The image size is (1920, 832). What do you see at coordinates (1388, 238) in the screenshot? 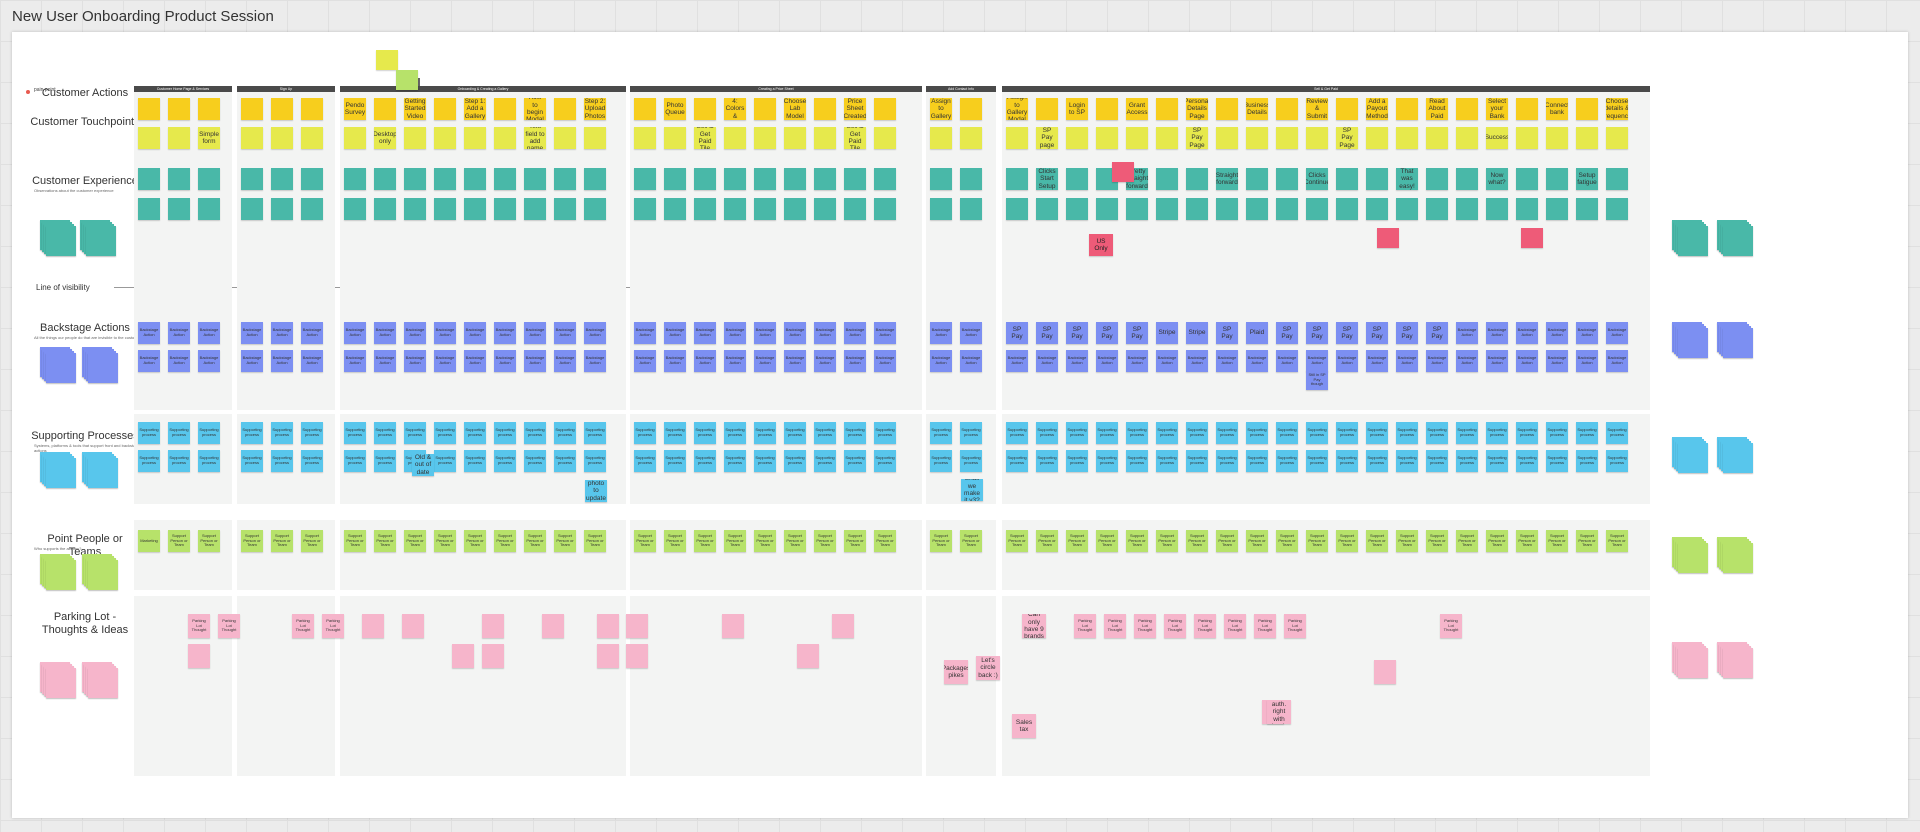
I see `pain-point-note` at bounding box center [1388, 238].